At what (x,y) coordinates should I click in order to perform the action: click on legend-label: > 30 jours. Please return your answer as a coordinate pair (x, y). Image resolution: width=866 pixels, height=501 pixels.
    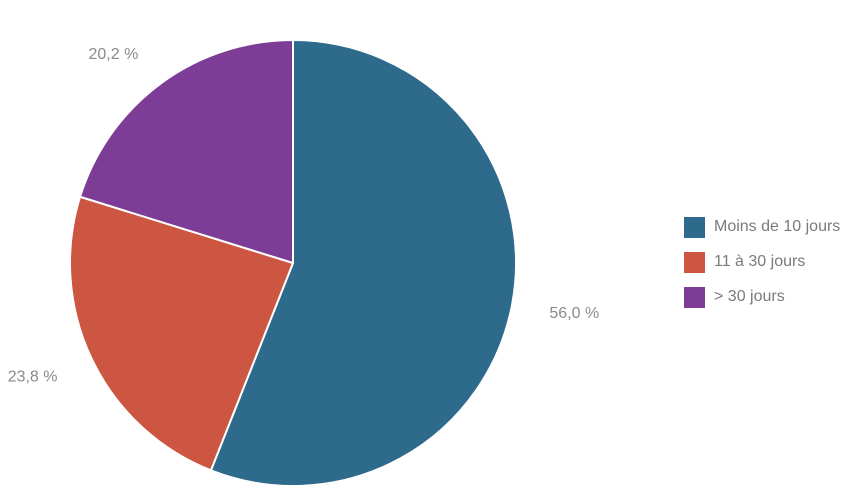
    Looking at the image, I should click on (749, 296).